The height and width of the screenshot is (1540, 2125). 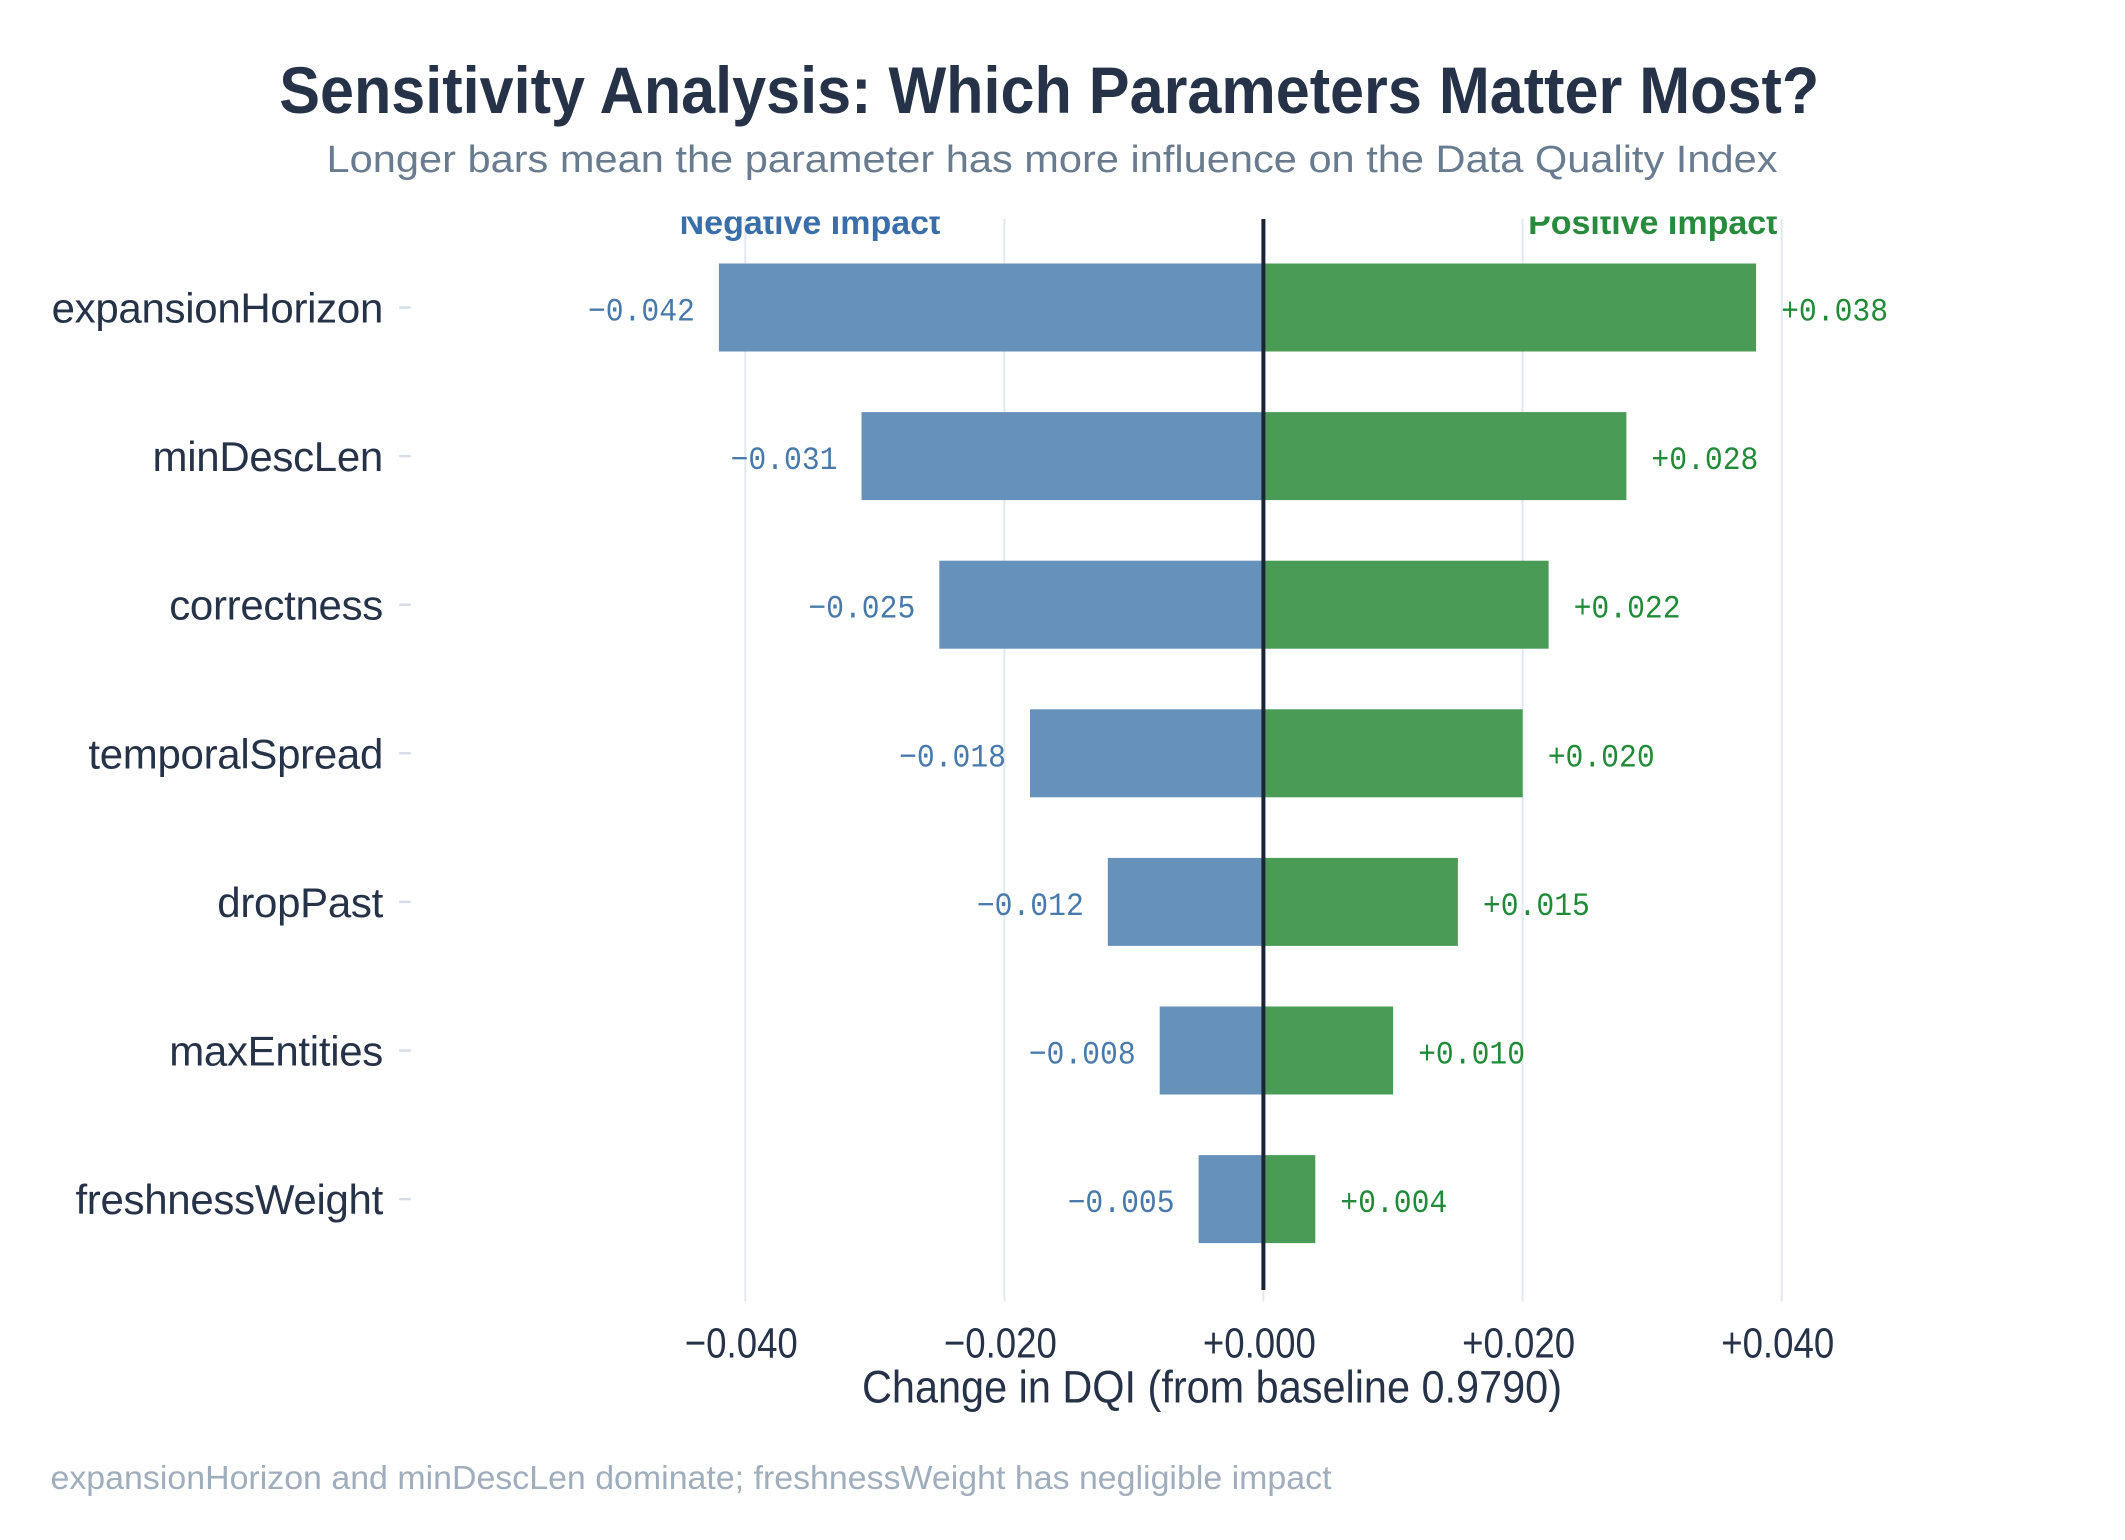 What do you see at coordinates (268, 456) in the screenshot?
I see `svg-text: minDescLen` at bounding box center [268, 456].